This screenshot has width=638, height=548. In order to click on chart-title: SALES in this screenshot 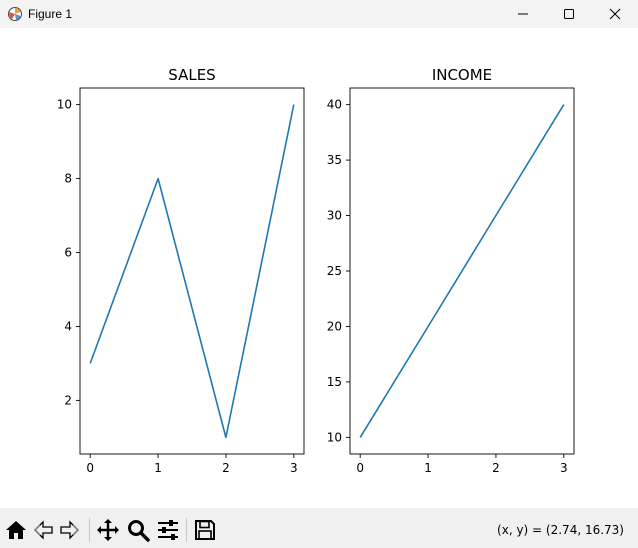, I will do `click(191, 75)`.